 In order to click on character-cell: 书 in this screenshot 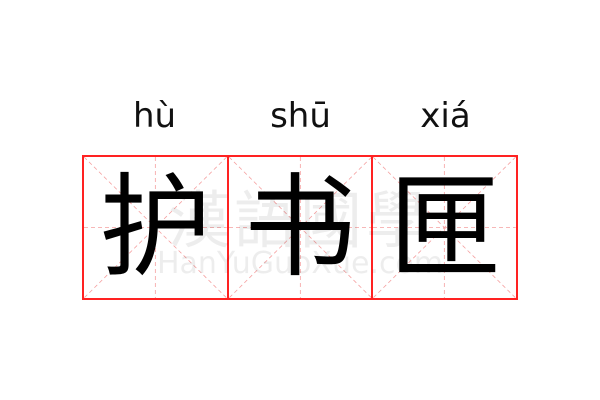, I will do `click(301, 227)`.